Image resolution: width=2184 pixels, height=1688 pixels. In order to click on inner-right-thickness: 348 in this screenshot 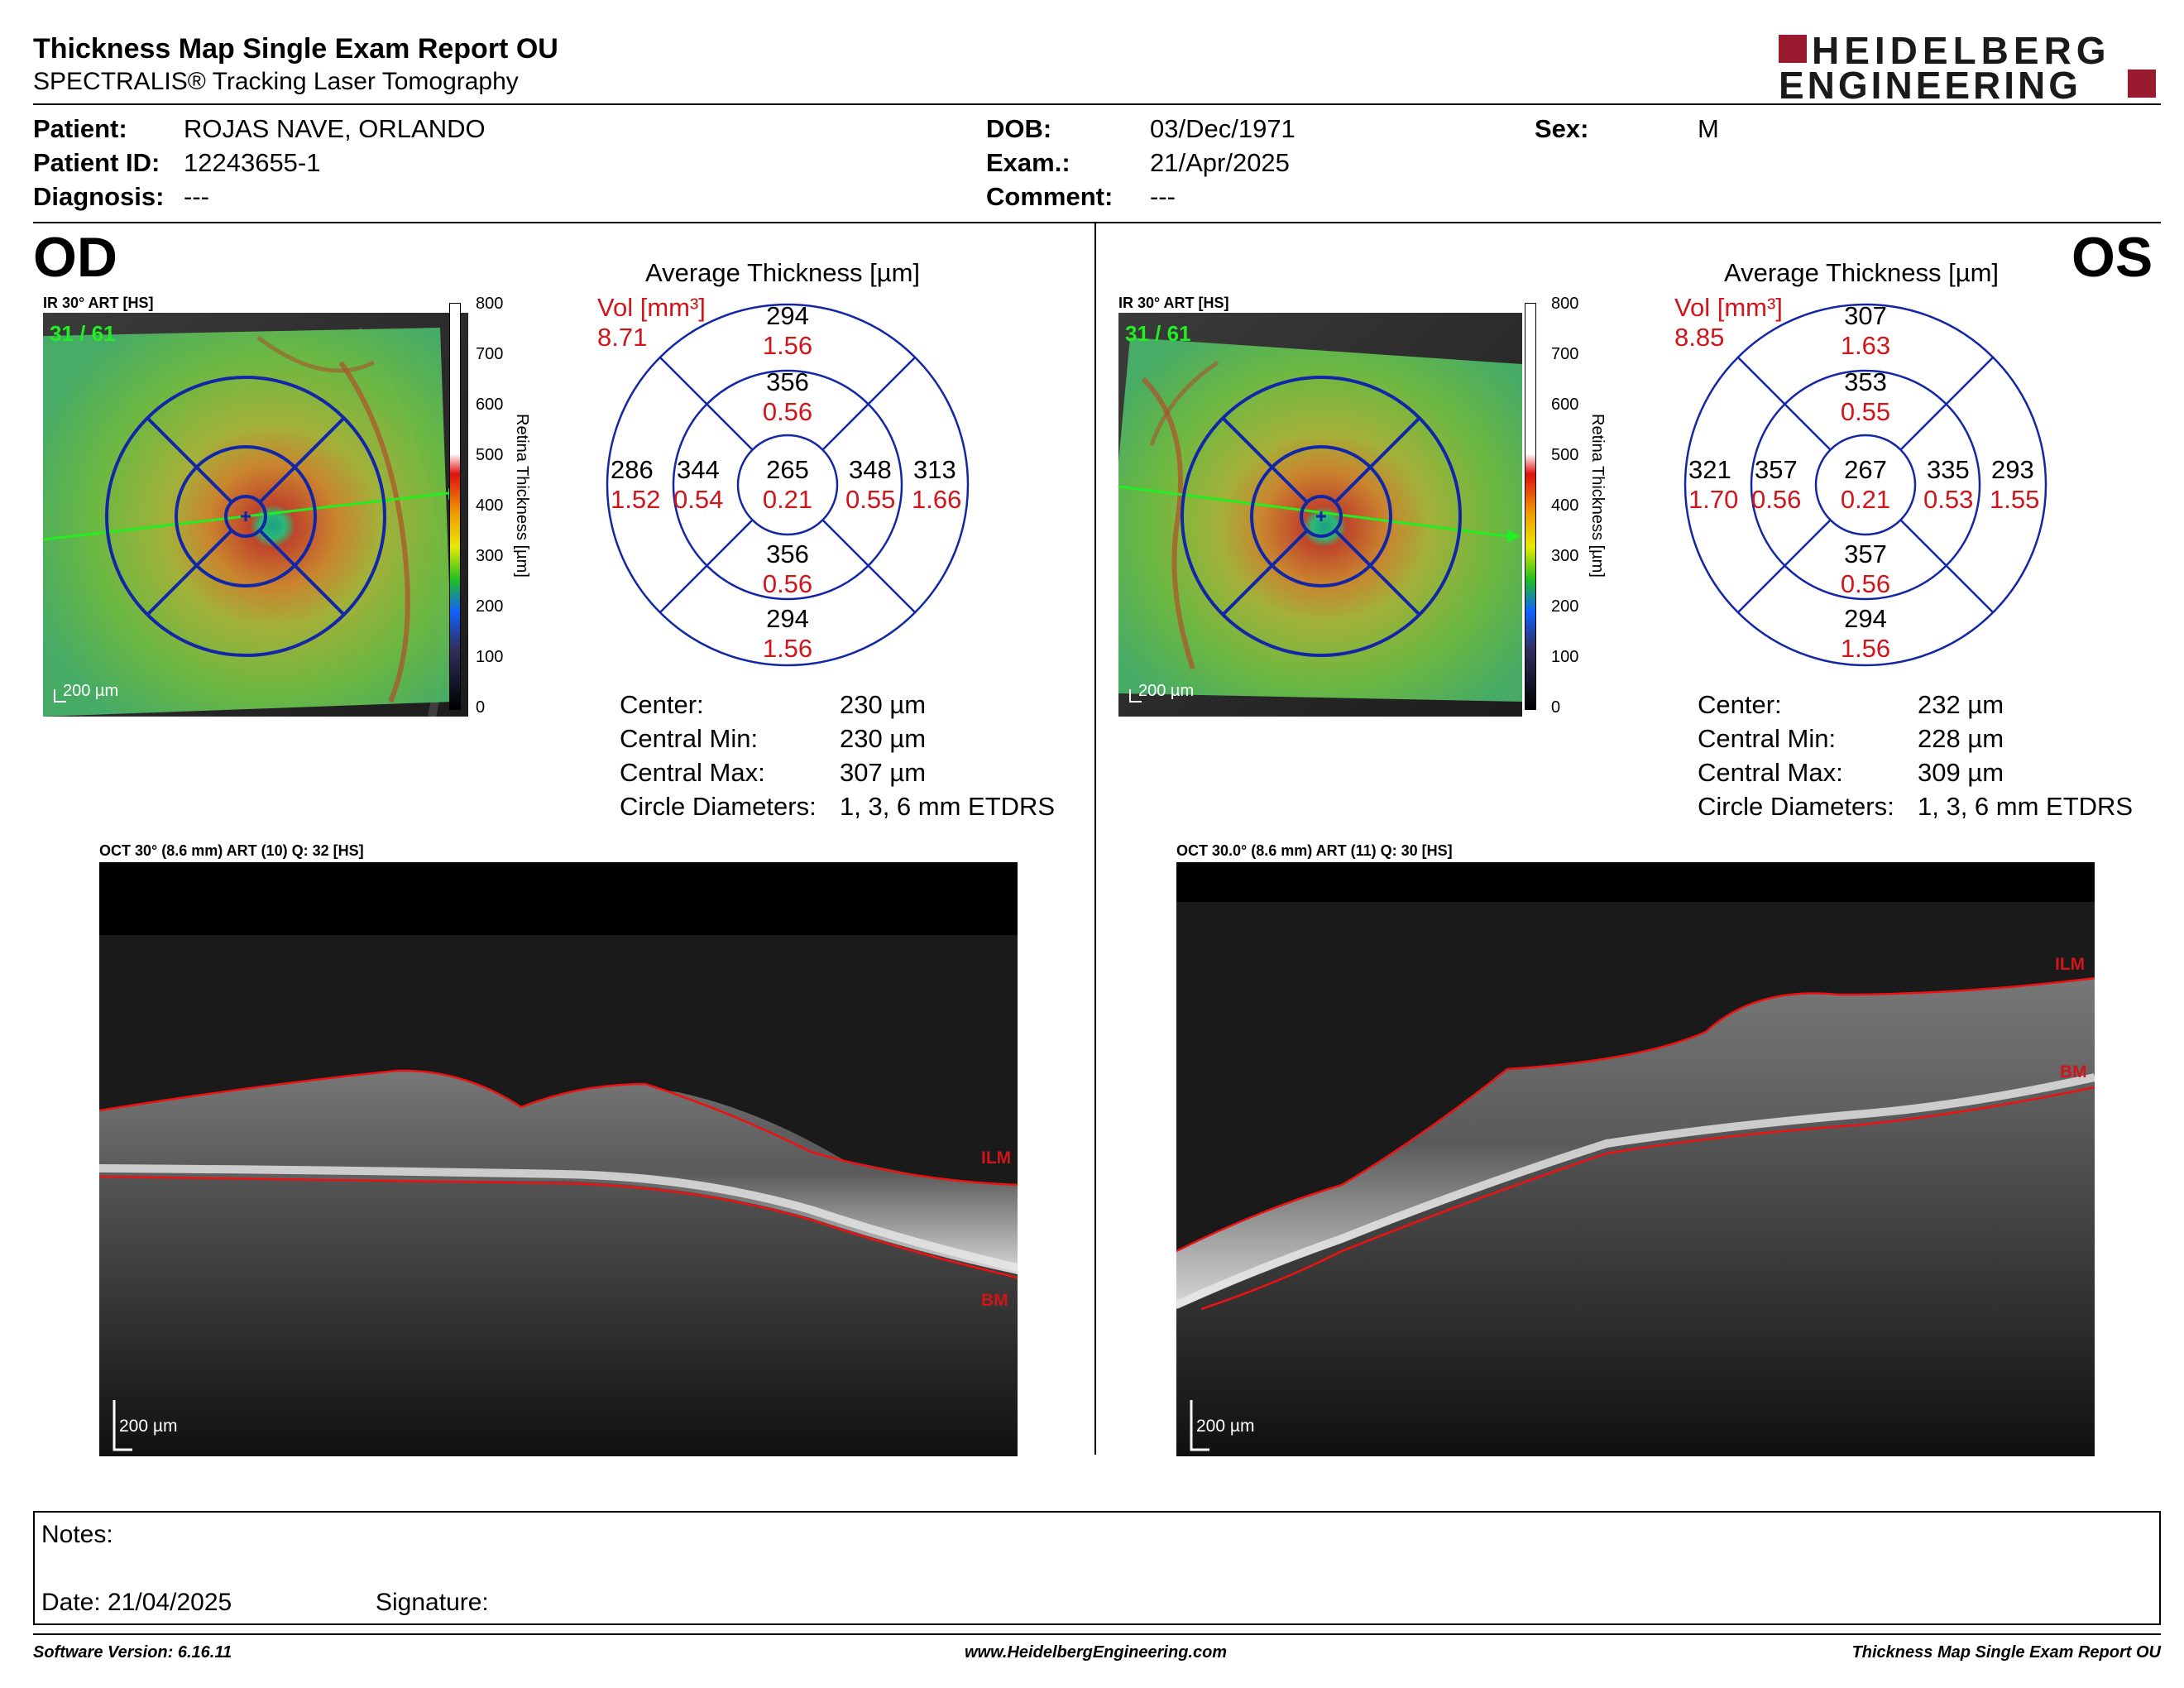, I will do `click(870, 469)`.